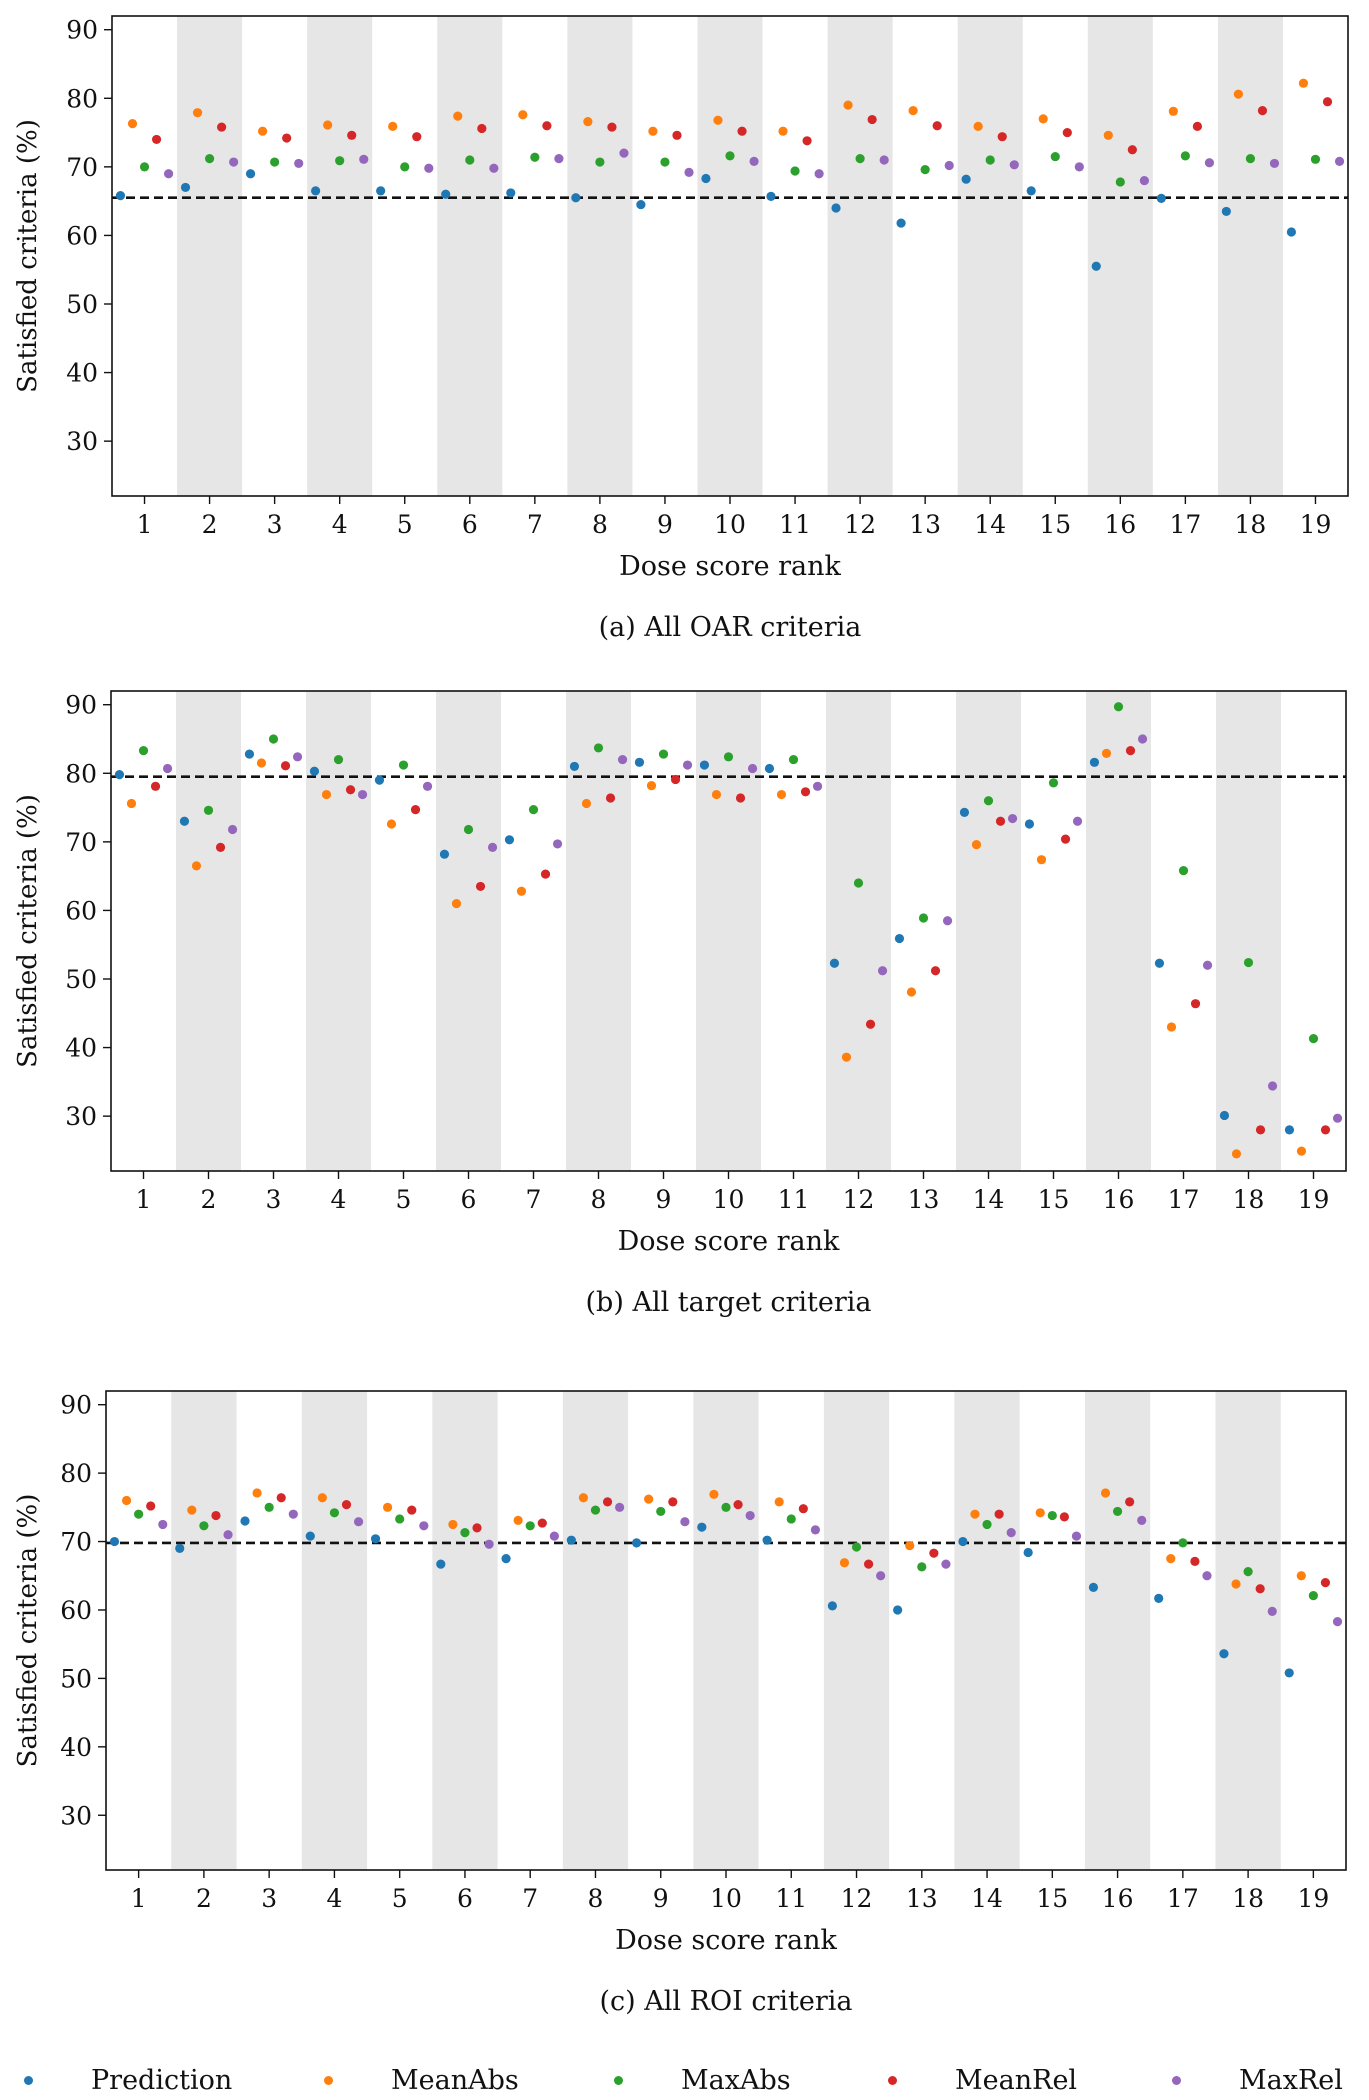  Describe the element at coordinates (470, 524) in the screenshot. I see `x-tick-label: 6` at that location.